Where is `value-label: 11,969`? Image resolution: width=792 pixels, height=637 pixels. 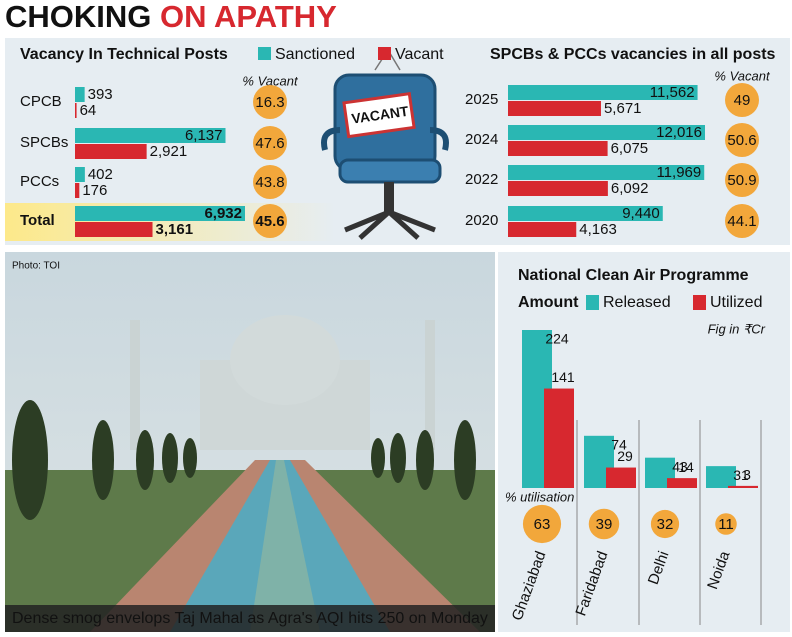
value-label: 11,969 is located at coordinates (678, 172).